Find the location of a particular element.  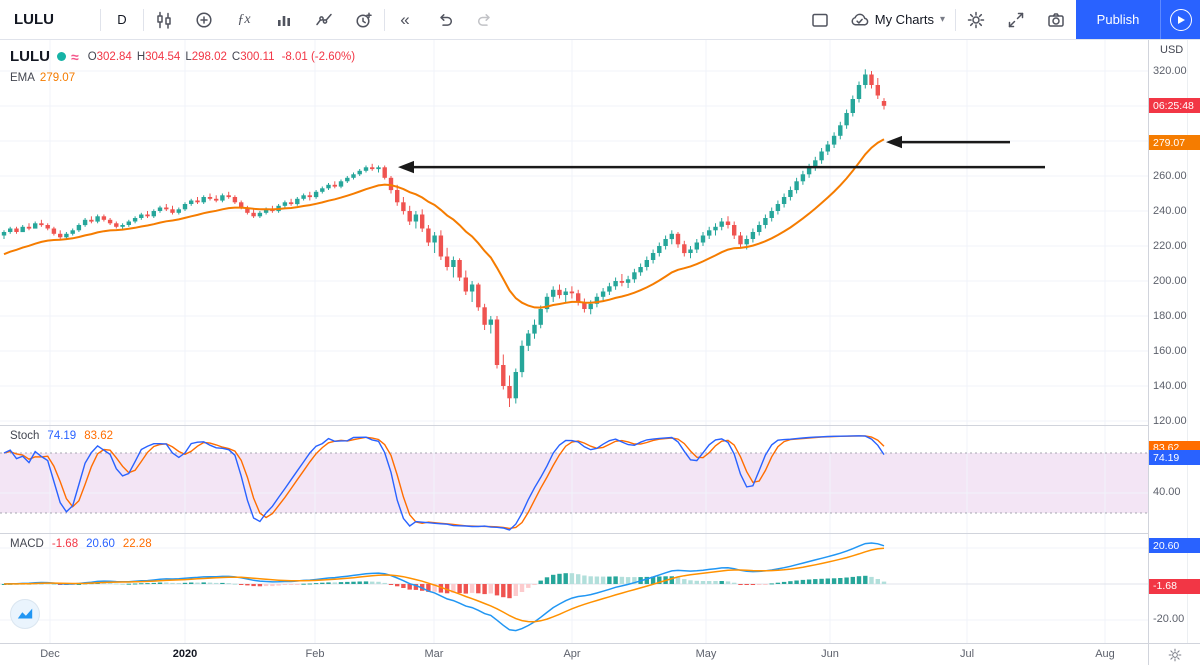

alarm-clock-plus-icon is located at coordinates (364, 19).